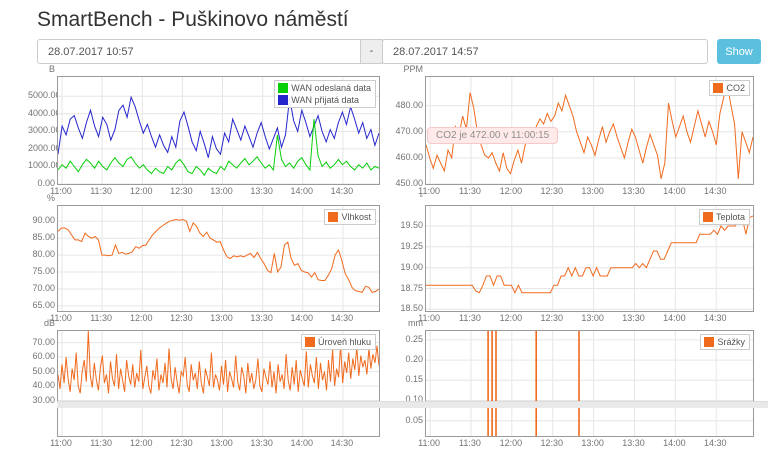 The image size is (768, 451). What do you see at coordinates (735, 88) in the screenshot?
I see `legend-label: CO2` at bounding box center [735, 88].